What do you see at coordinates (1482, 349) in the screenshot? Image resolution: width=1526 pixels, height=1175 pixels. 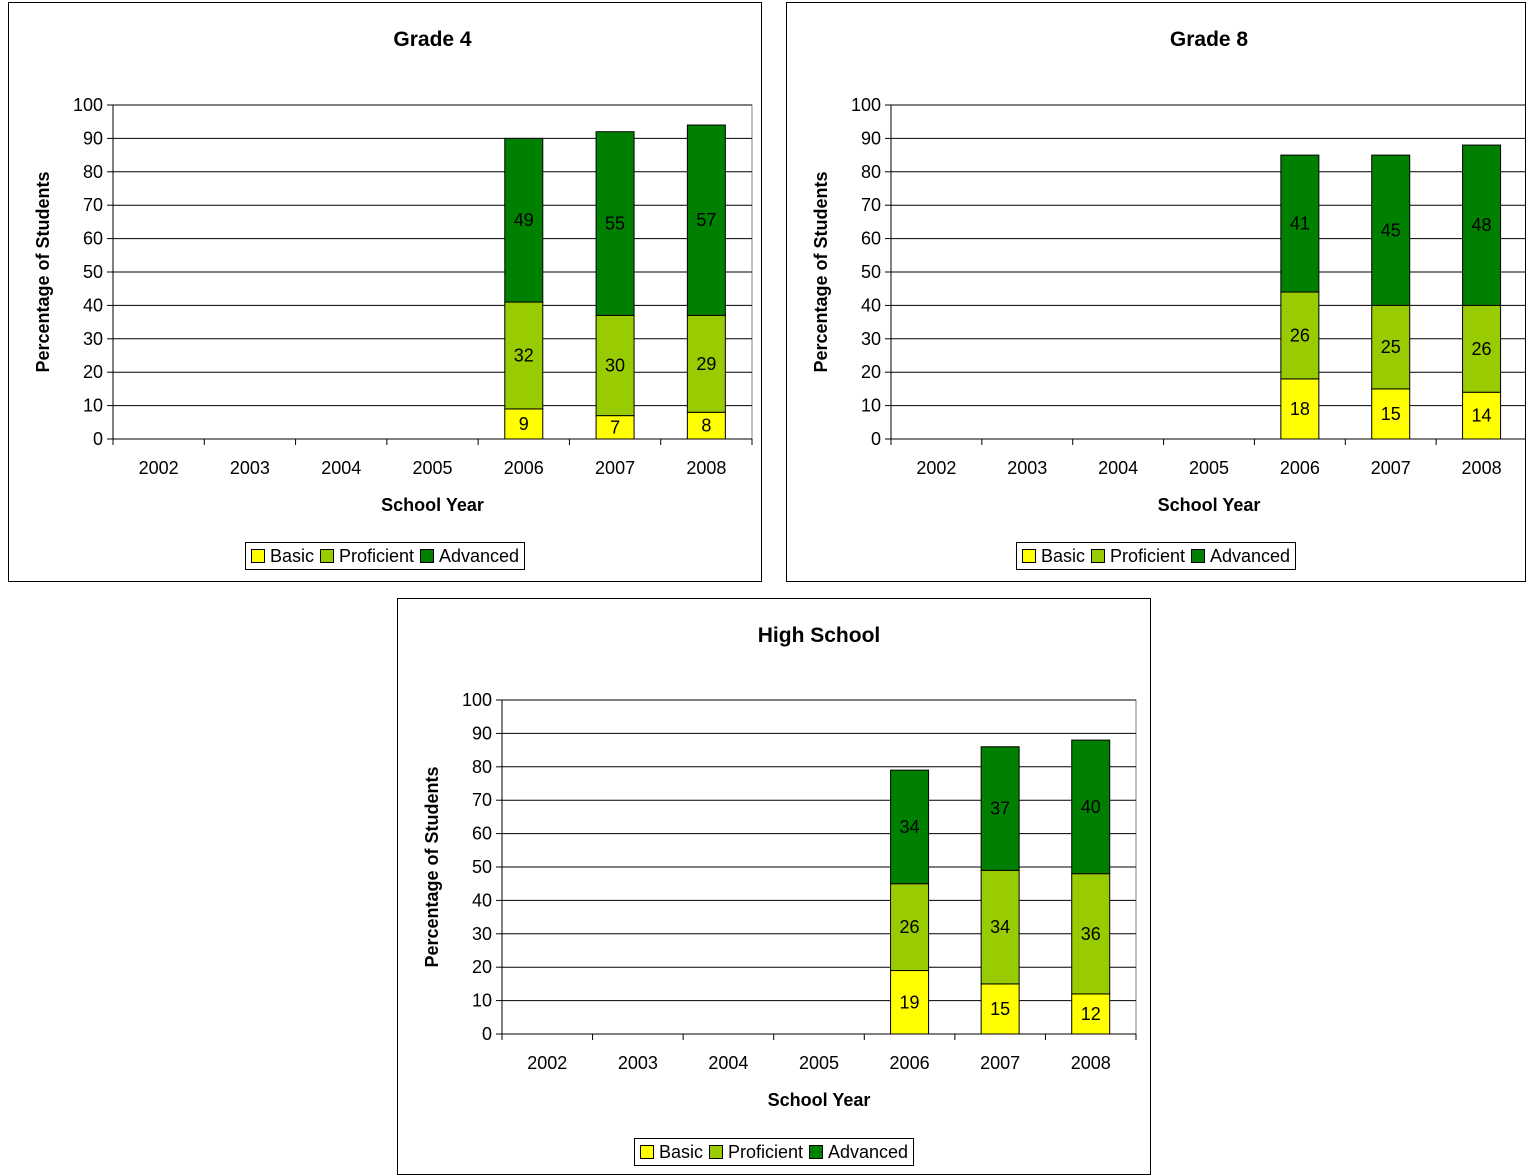 I see `data-label: 26` at bounding box center [1482, 349].